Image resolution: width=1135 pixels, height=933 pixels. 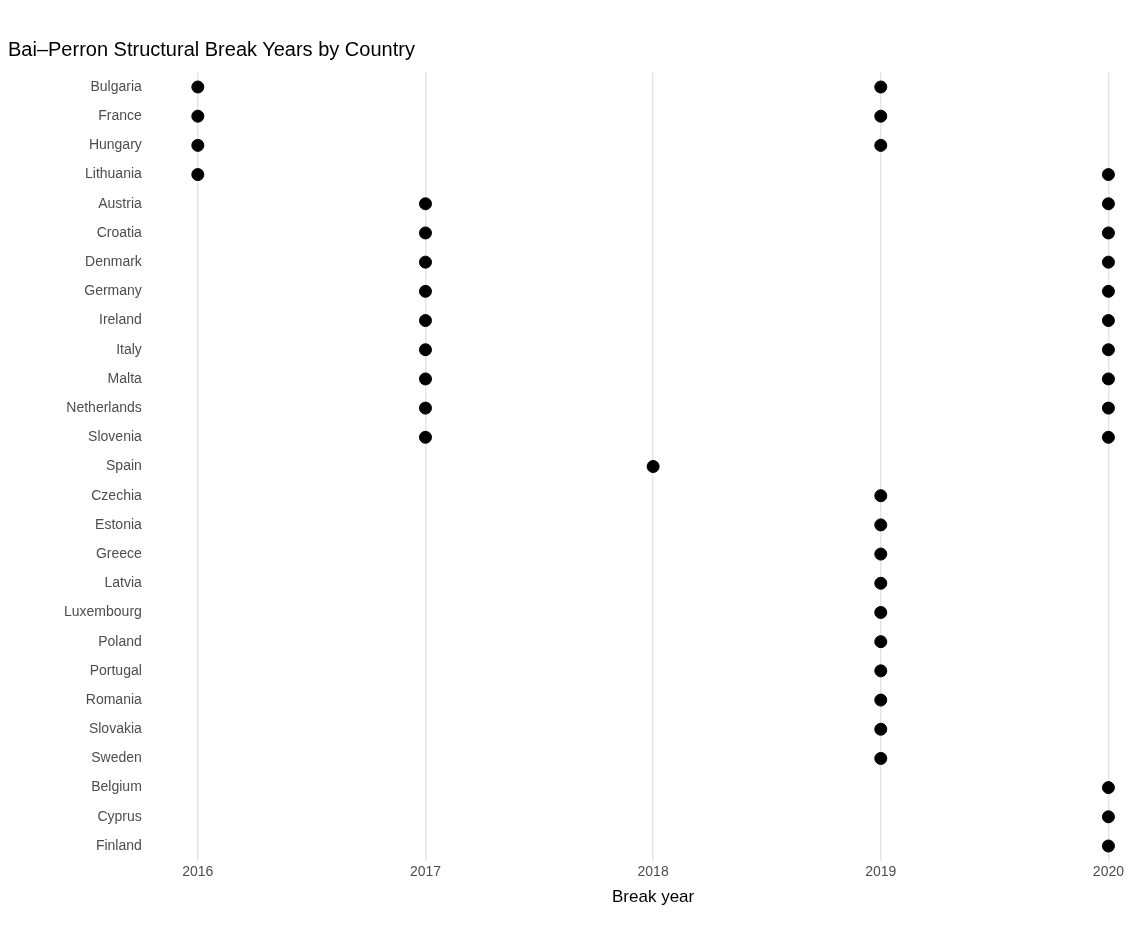 What do you see at coordinates (116, 786) in the screenshot?
I see `y-tick-label: Belgium` at bounding box center [116, 786].